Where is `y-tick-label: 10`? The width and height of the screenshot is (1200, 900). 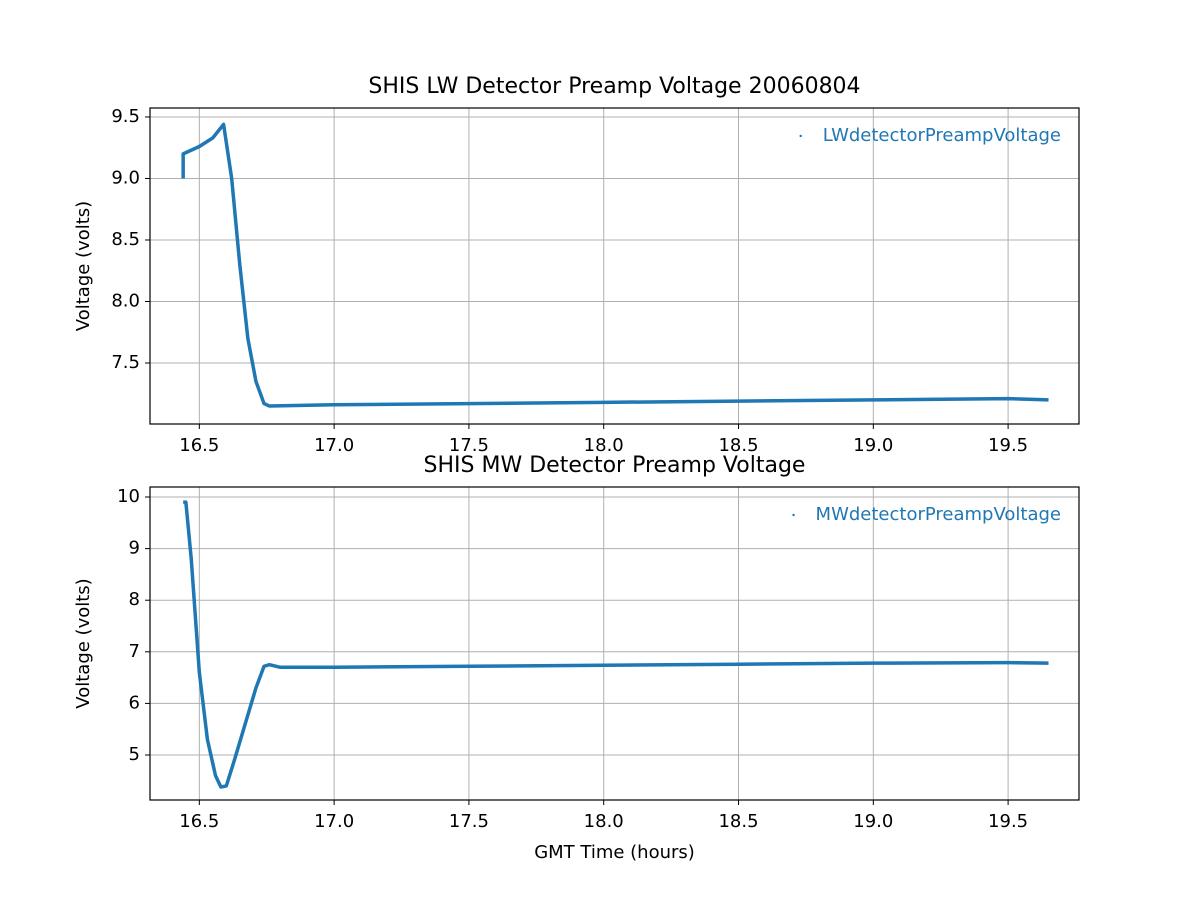
y-tick-label: 10 is located at coordinates (128, 496).